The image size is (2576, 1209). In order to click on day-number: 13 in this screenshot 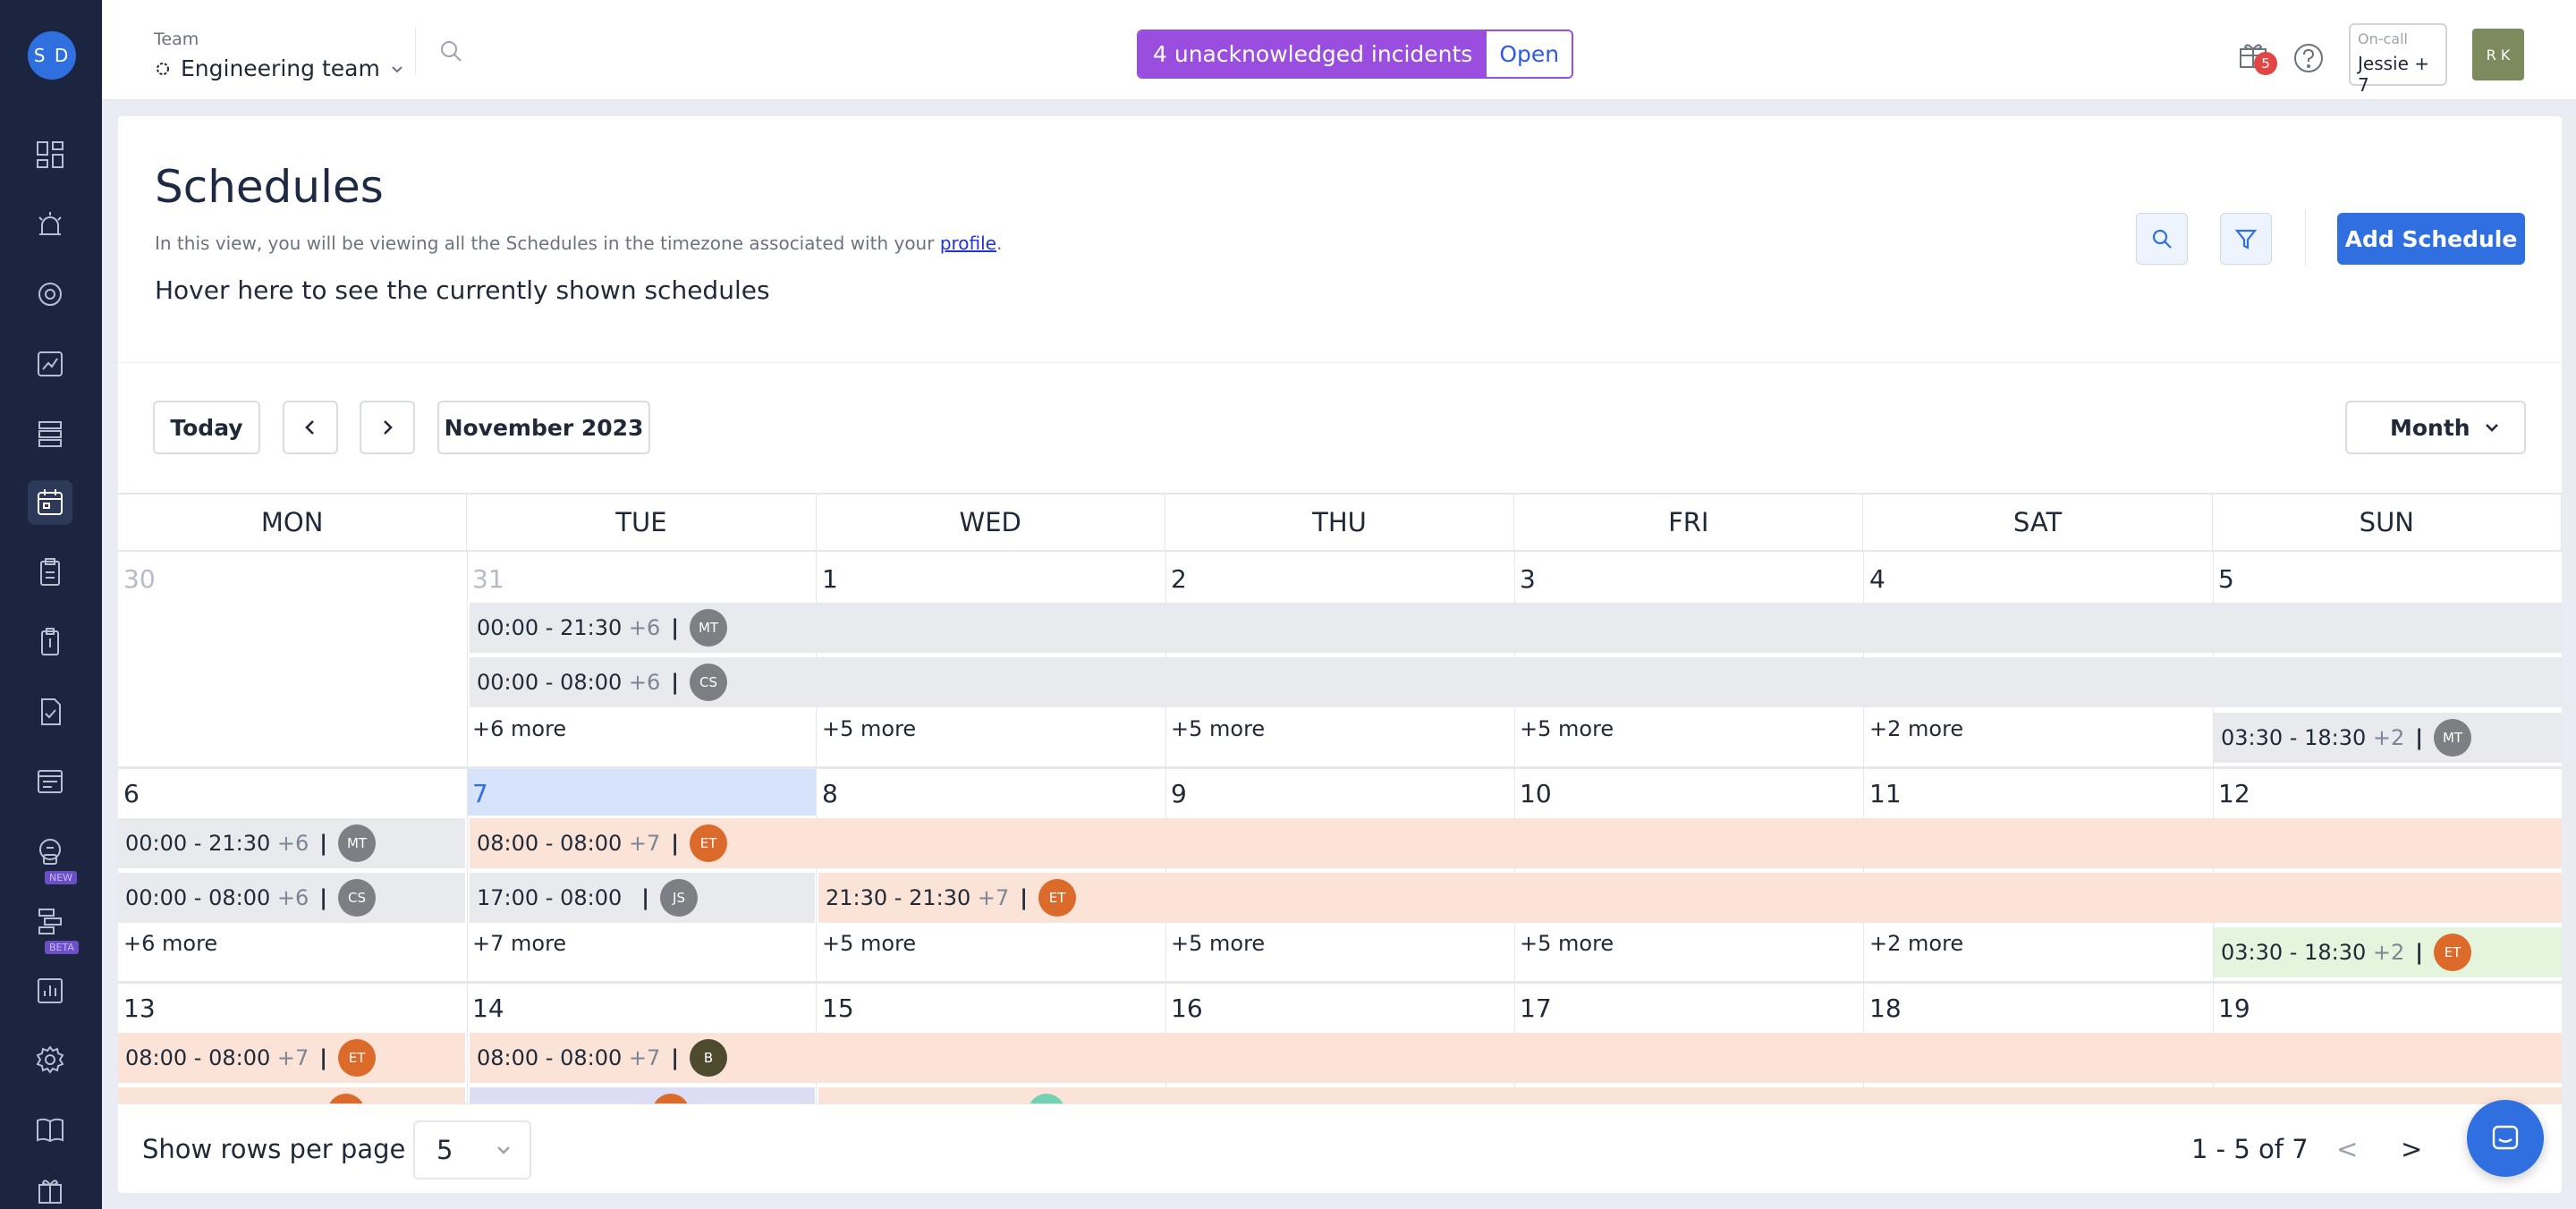, I will do `click(139, 1008)`.